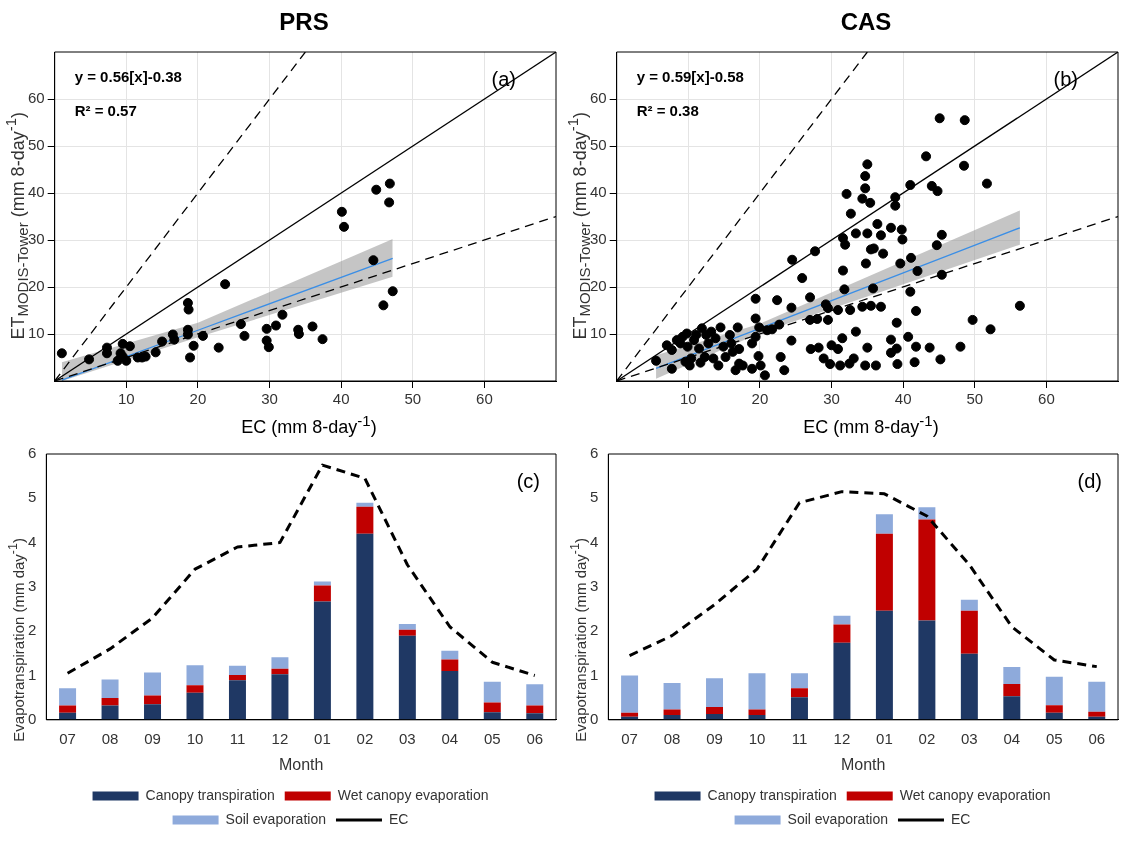  I want to click on annotation: (b), so click(1065, 78).